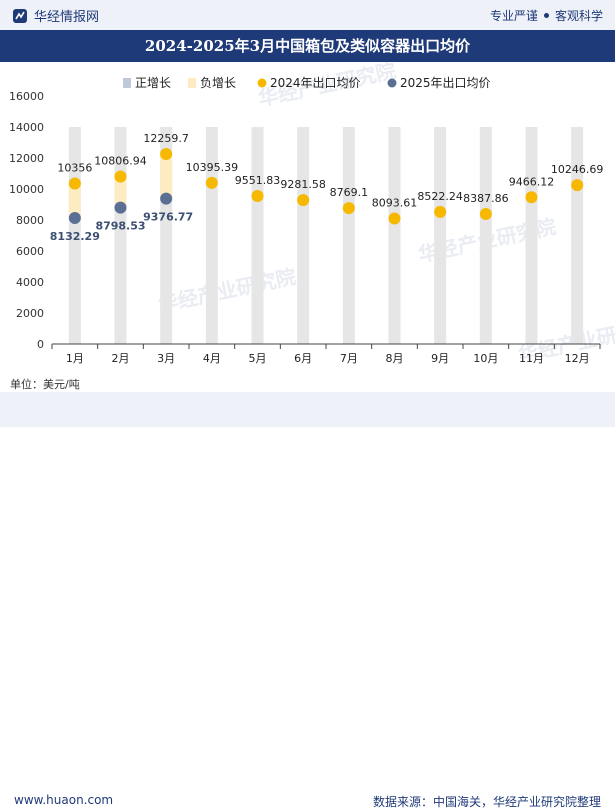  Describe the element at coordinates (578, 16) in the screenshot. I see `tagline-right: 客观科学` at that location.